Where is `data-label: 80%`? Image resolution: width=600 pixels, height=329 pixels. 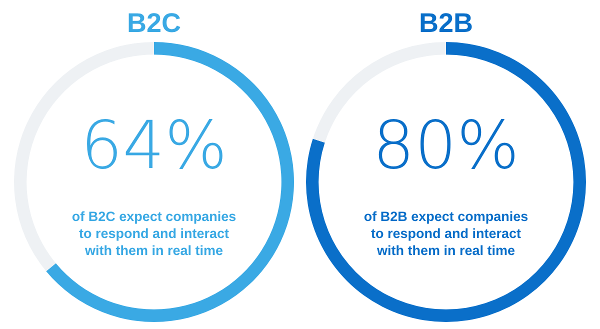
data-label: 80% is located at coordinates (446, 145).